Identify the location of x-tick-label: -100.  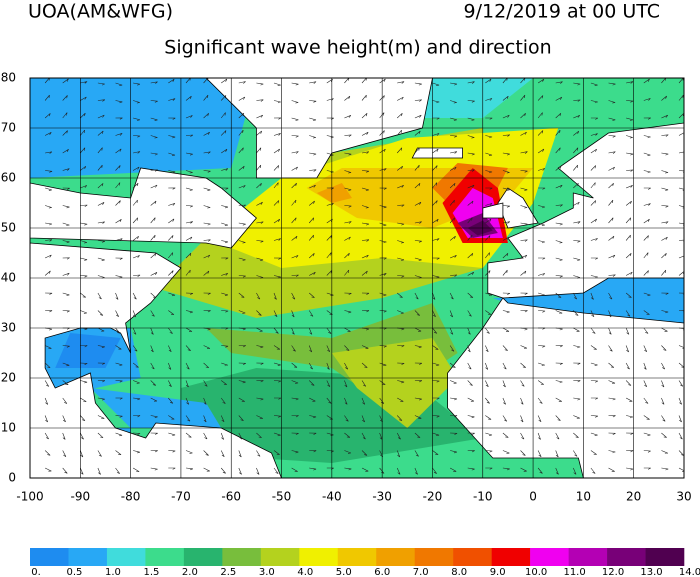
(29, 497).